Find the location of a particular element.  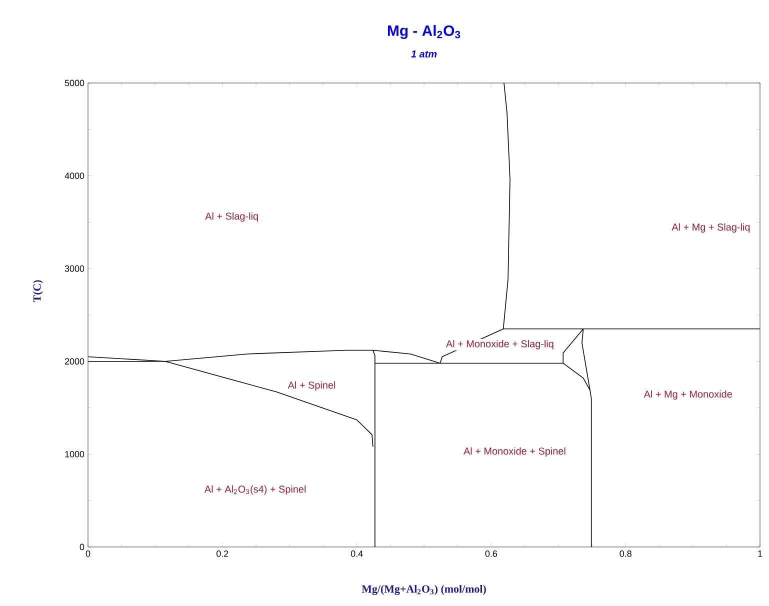

x-tick-label: 0.8 is located at coordinates (626, 553).